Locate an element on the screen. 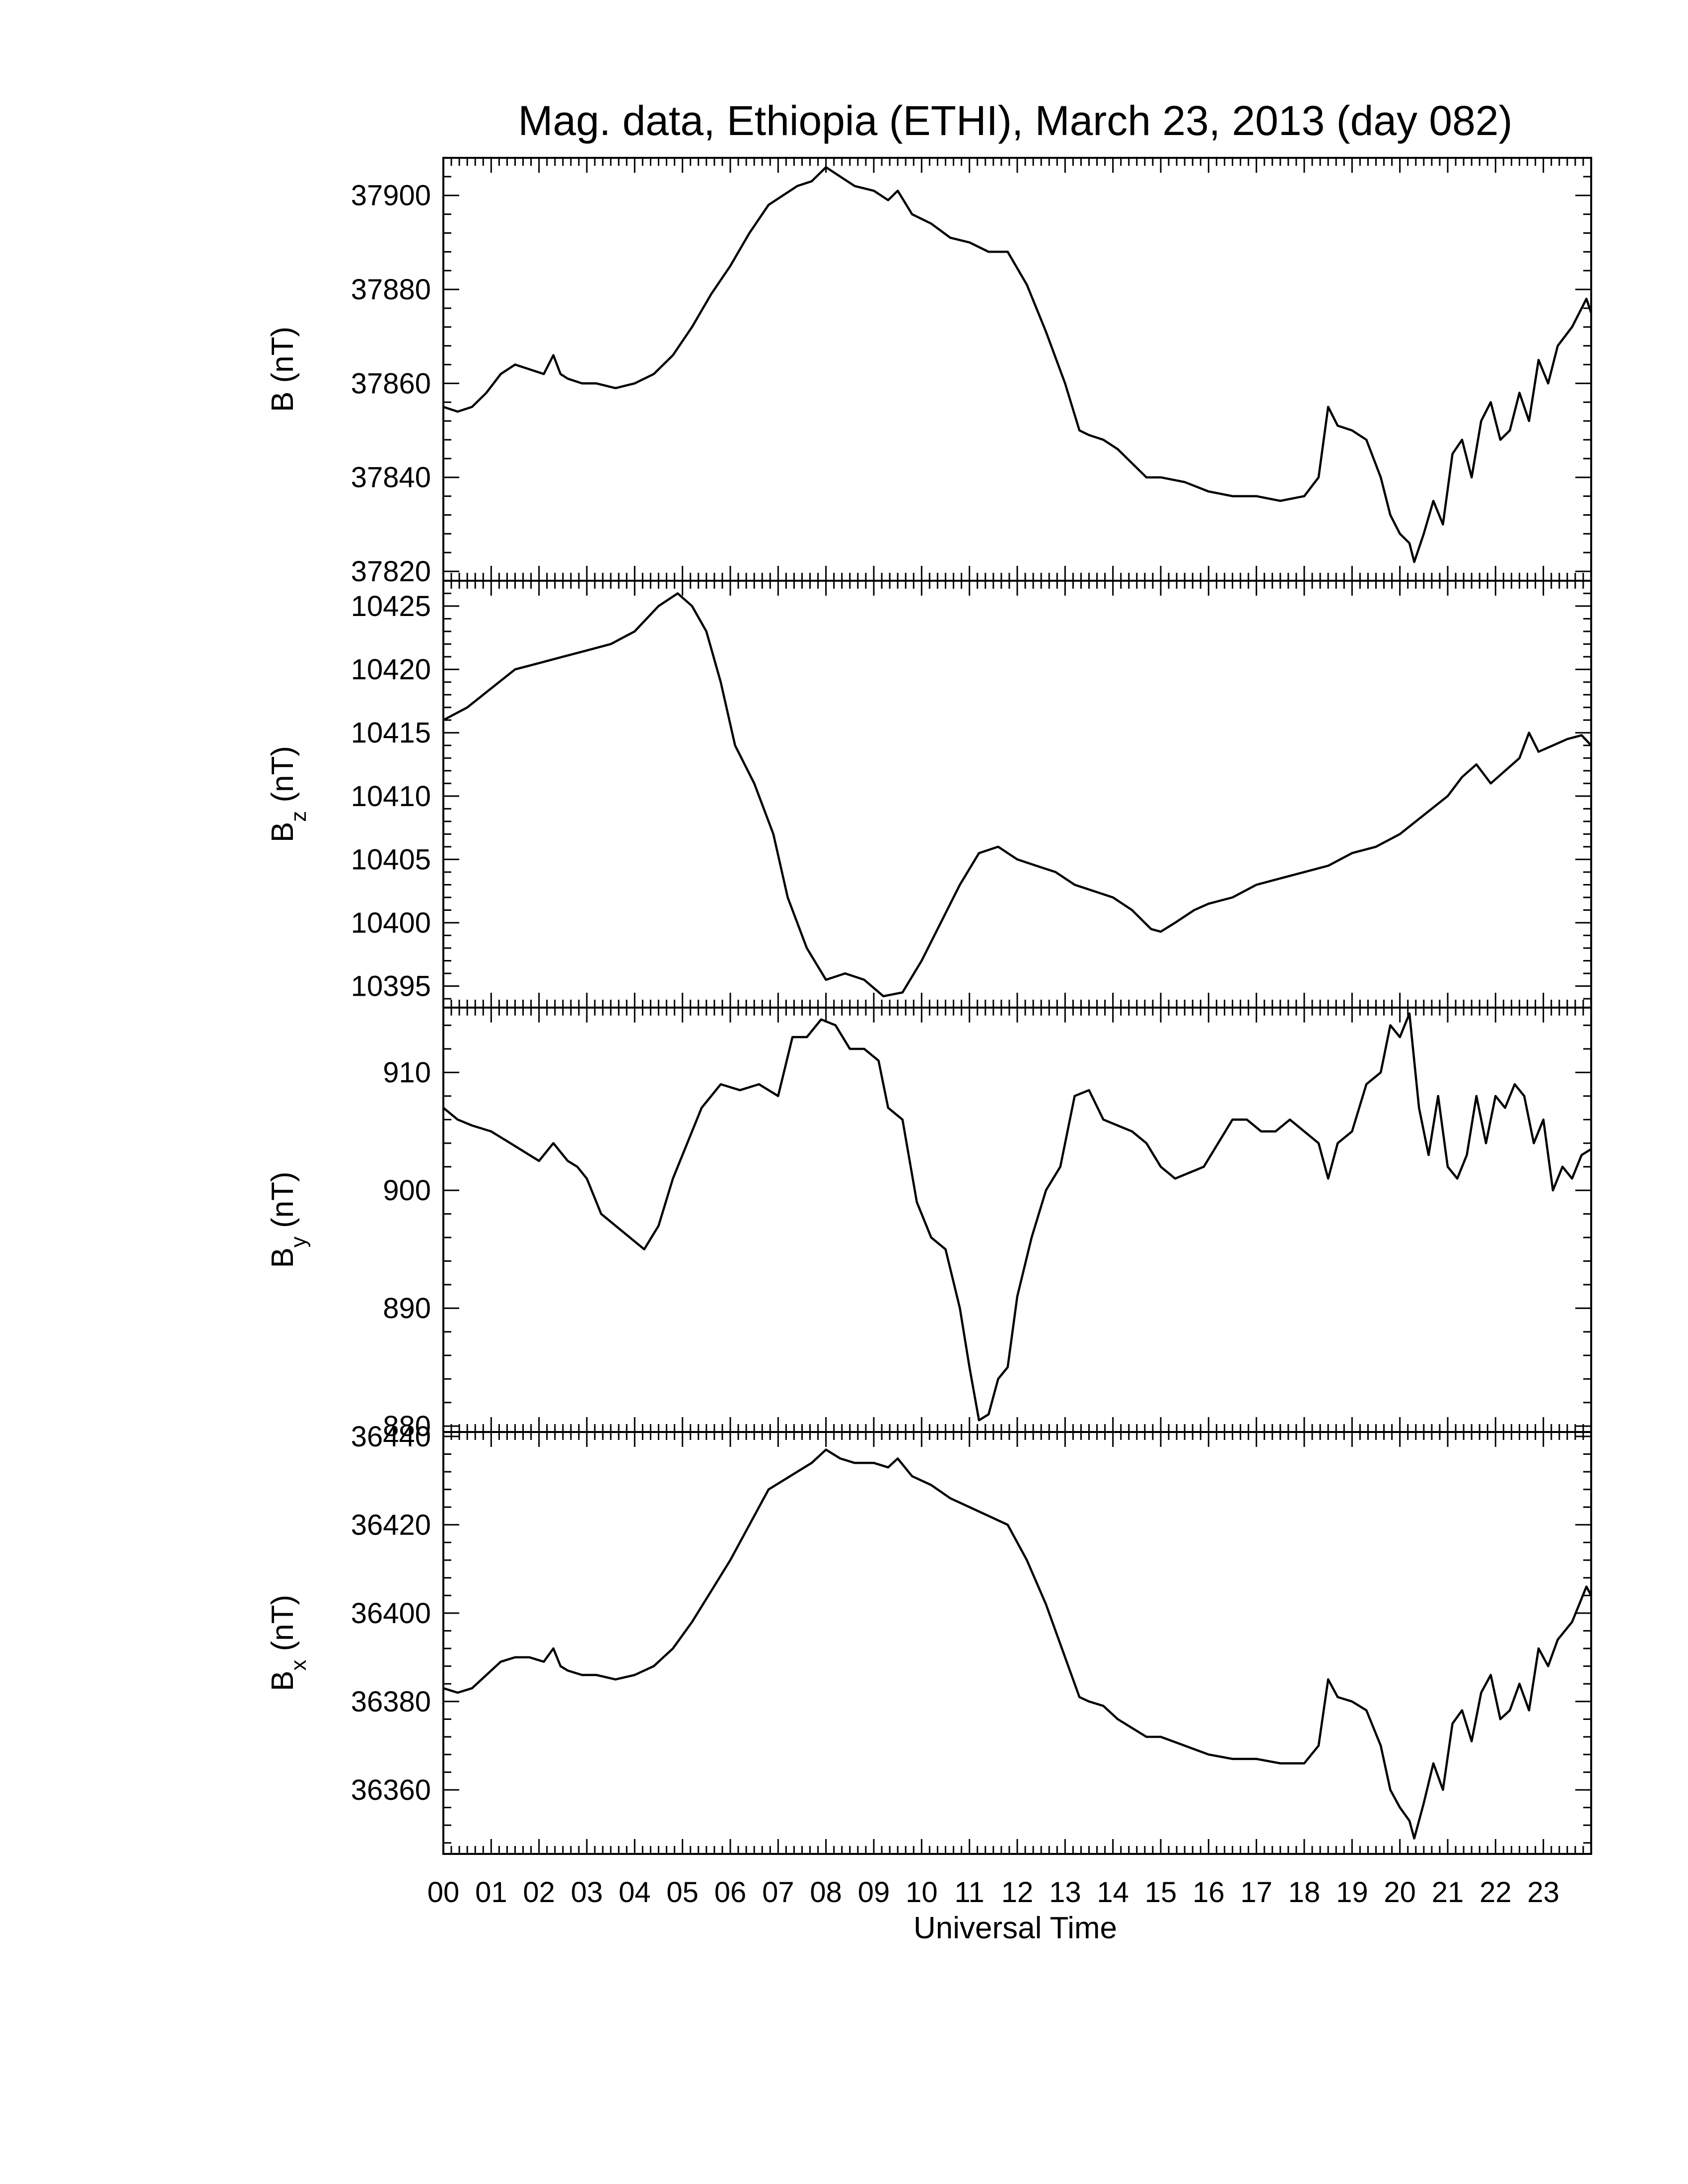 Image resolution: width=1688 pixels, height=2184 pixels. x-tick-label: 12 is located at coordinates (1017, 1892).